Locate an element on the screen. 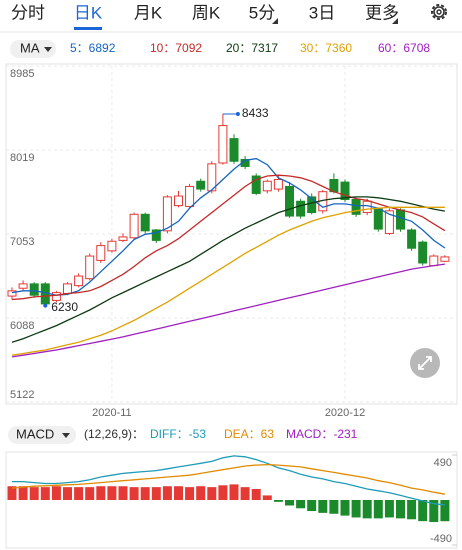  y-tick-label: -490 is located at coordinates (441, 539).